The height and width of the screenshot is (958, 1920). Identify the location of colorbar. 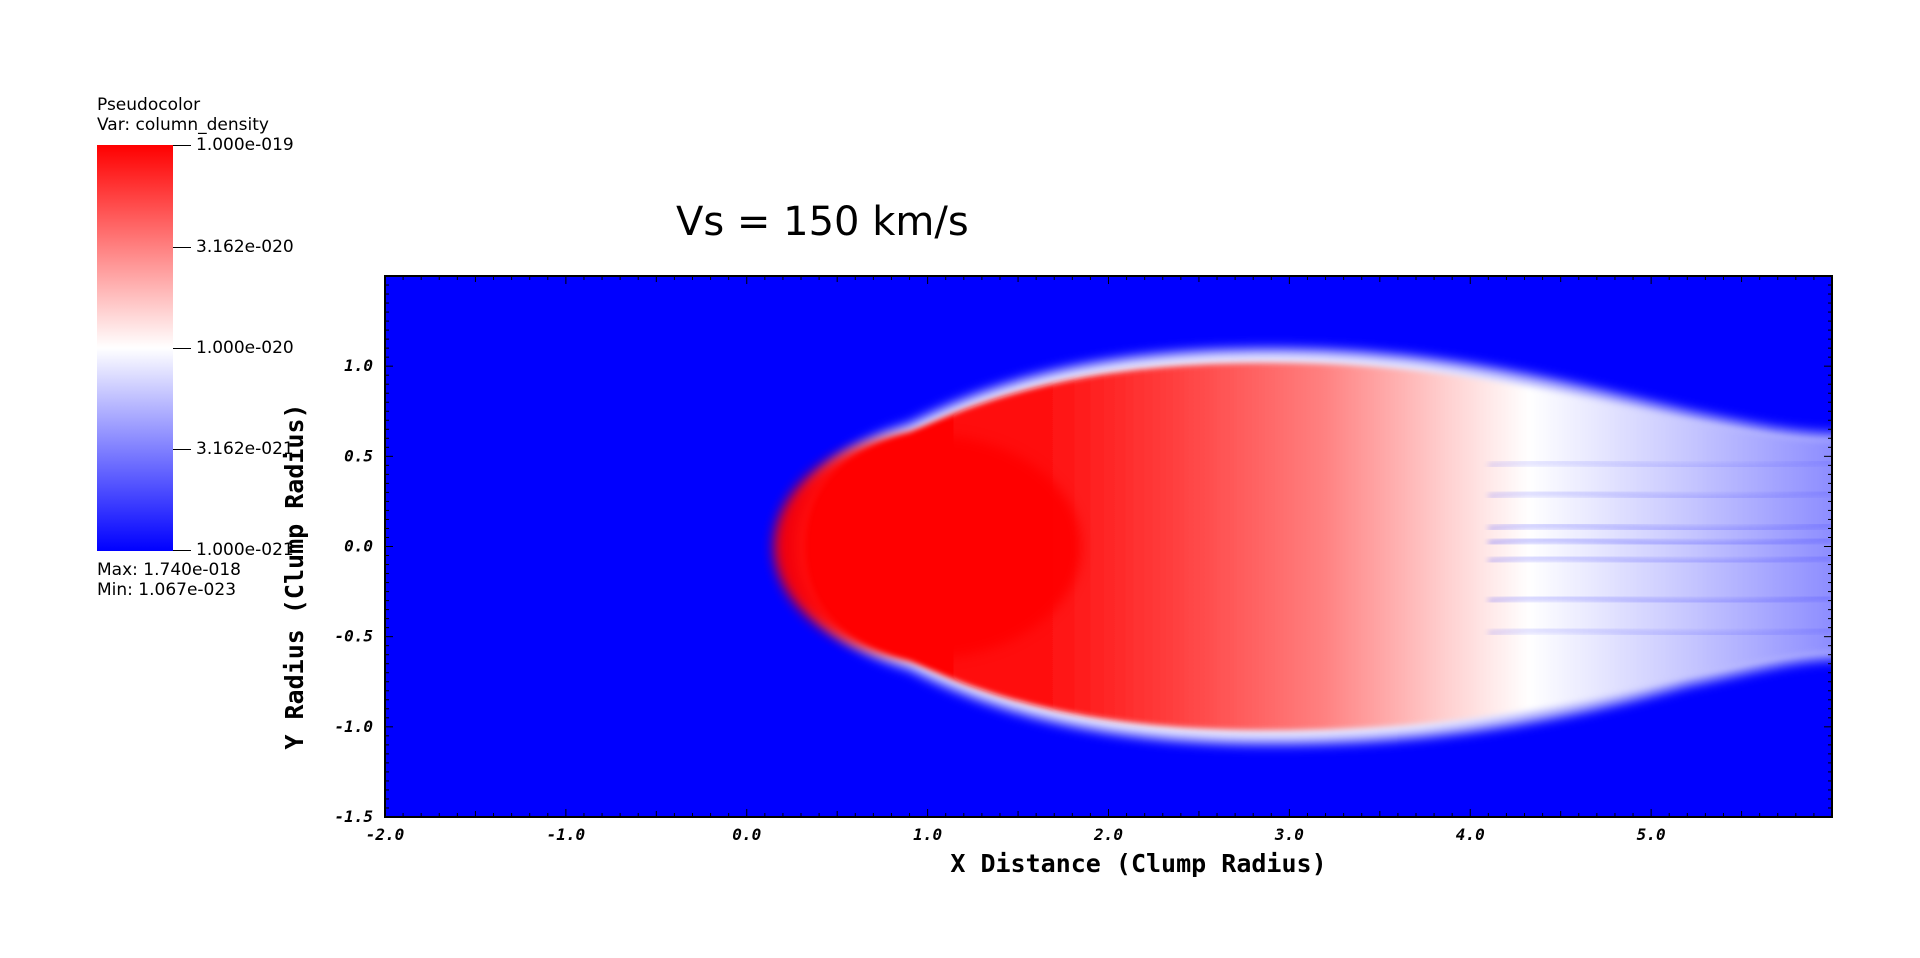
(135, 348).